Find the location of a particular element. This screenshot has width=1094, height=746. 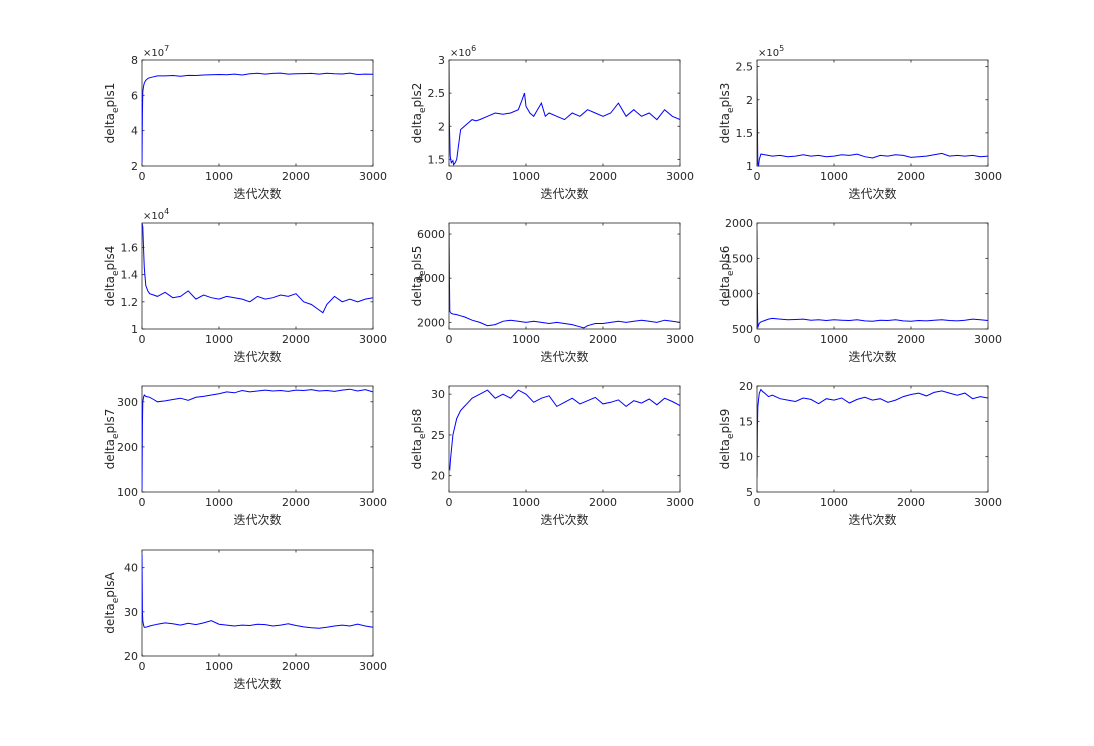

y-tick-label: 1500 is located at coordinates (739, 258).